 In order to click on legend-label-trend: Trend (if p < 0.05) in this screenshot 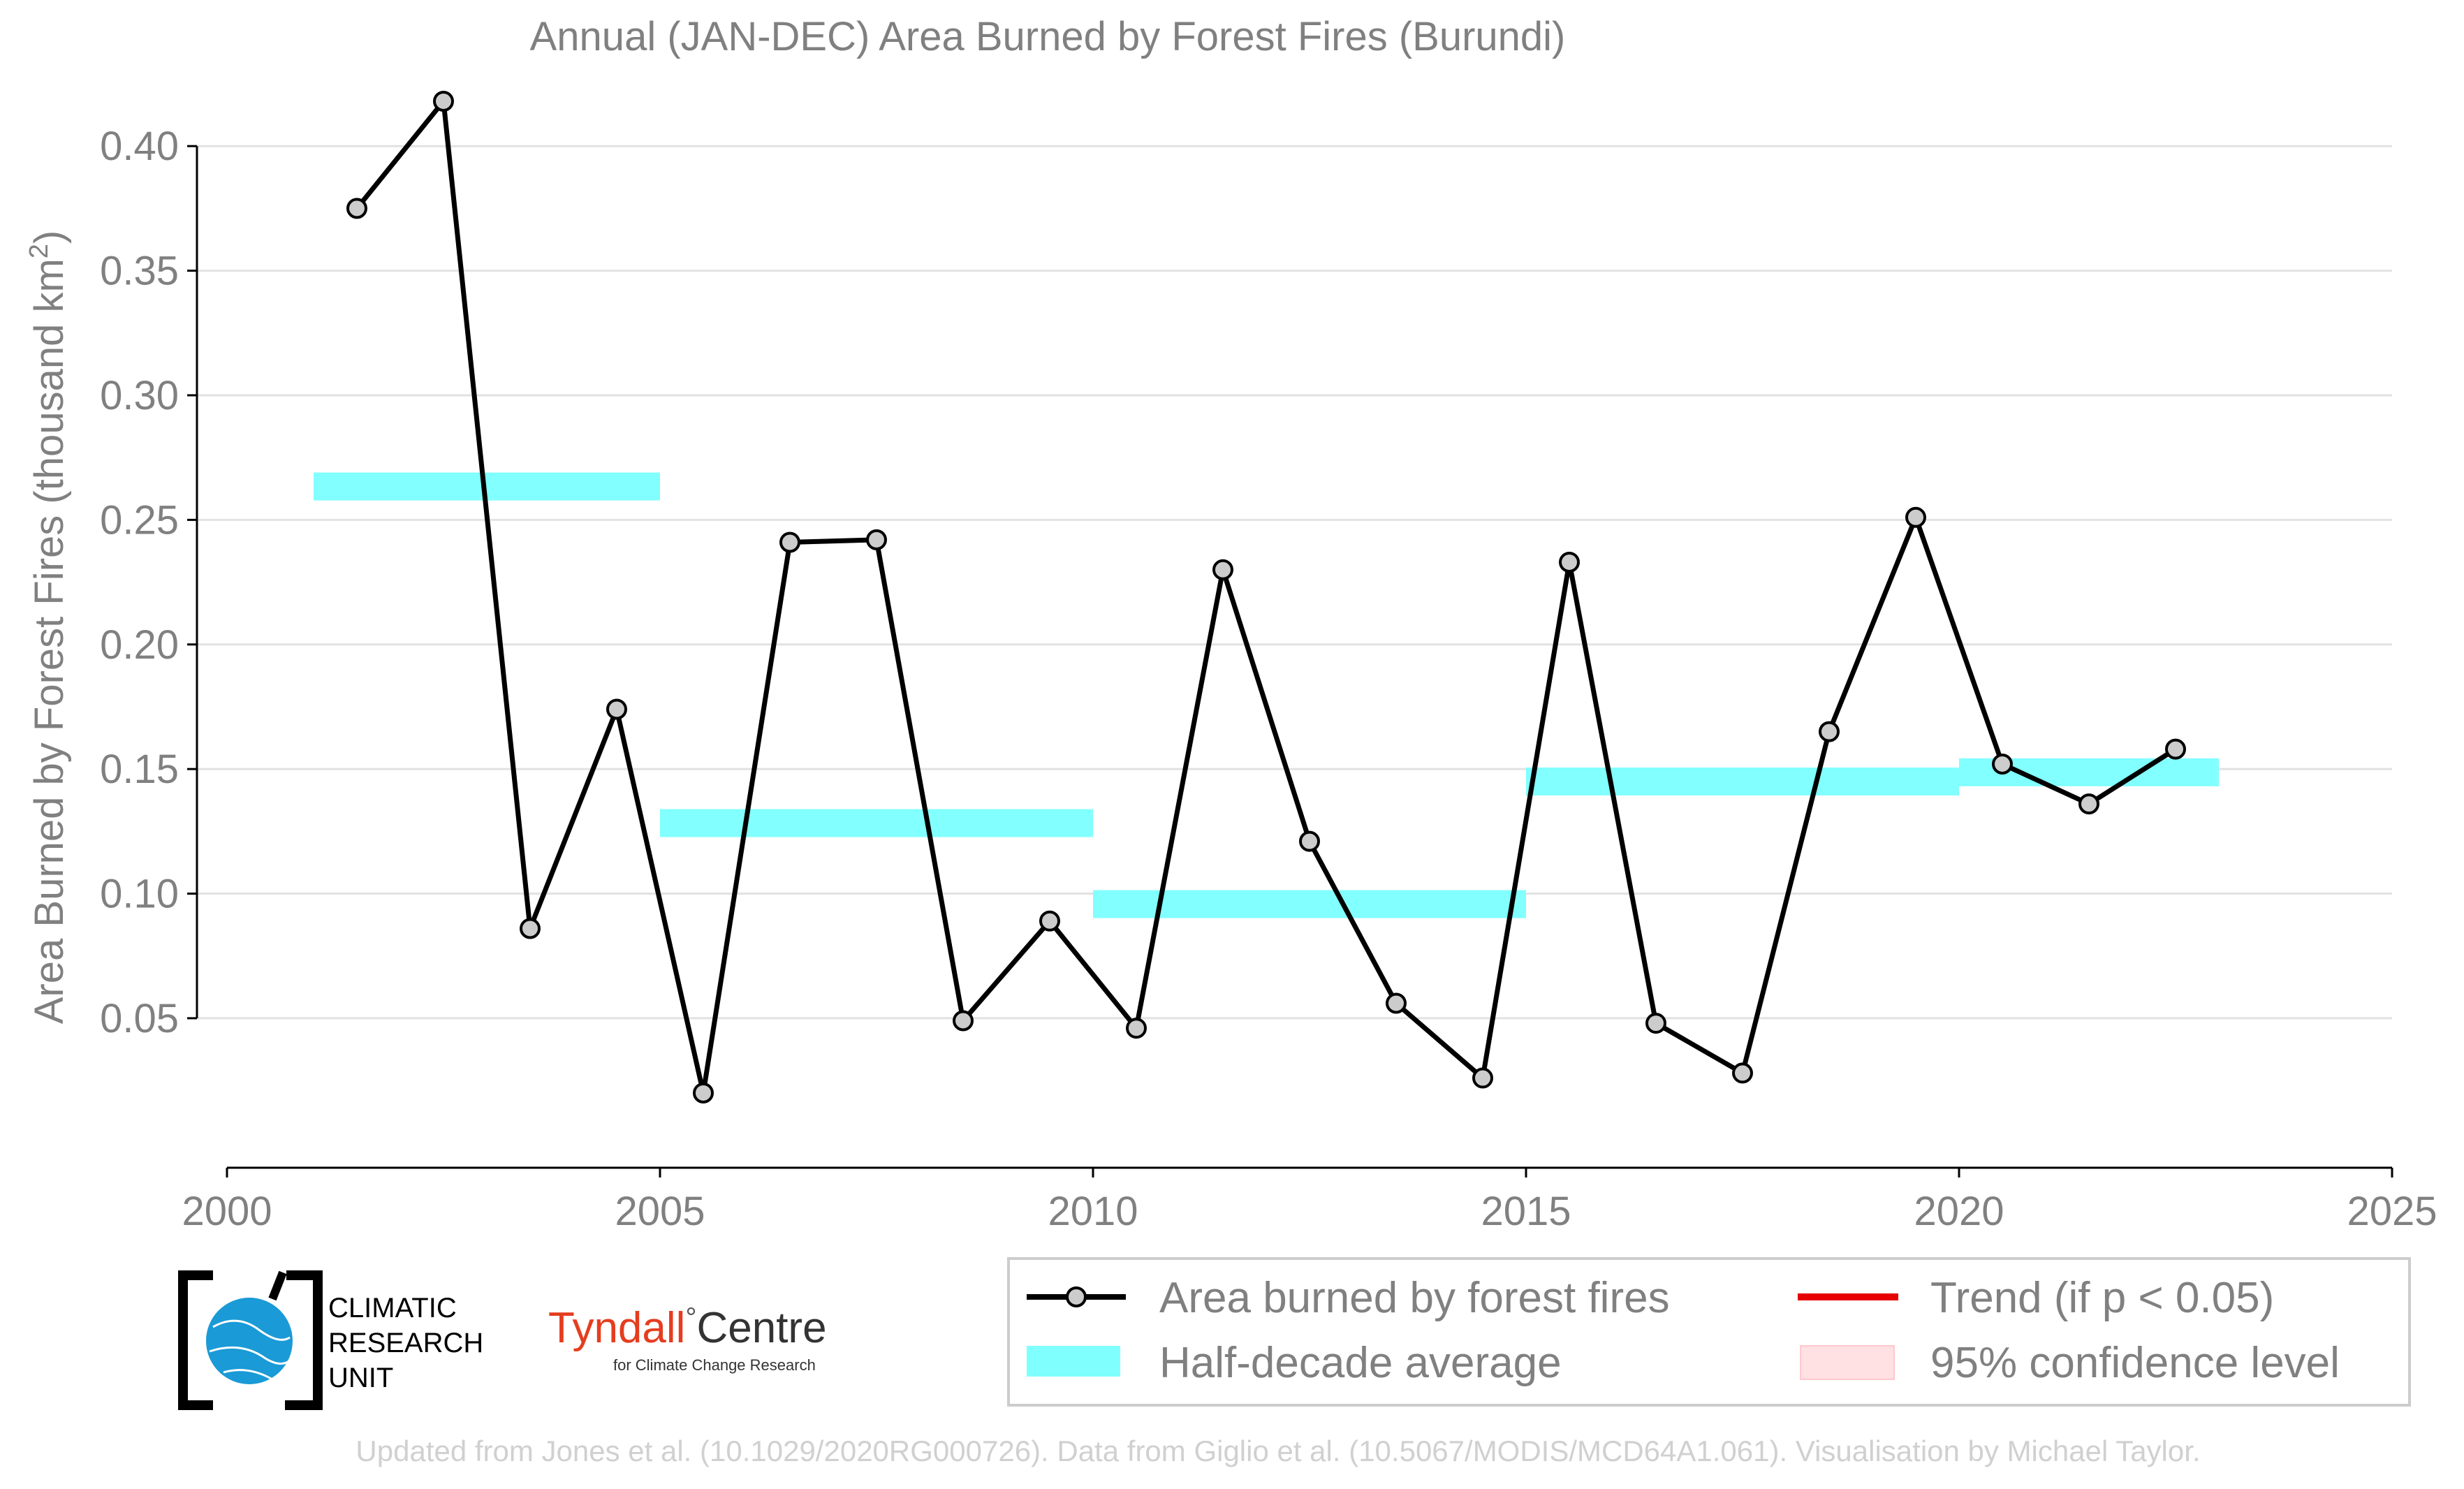, I will do `click(2102, 1298)`.